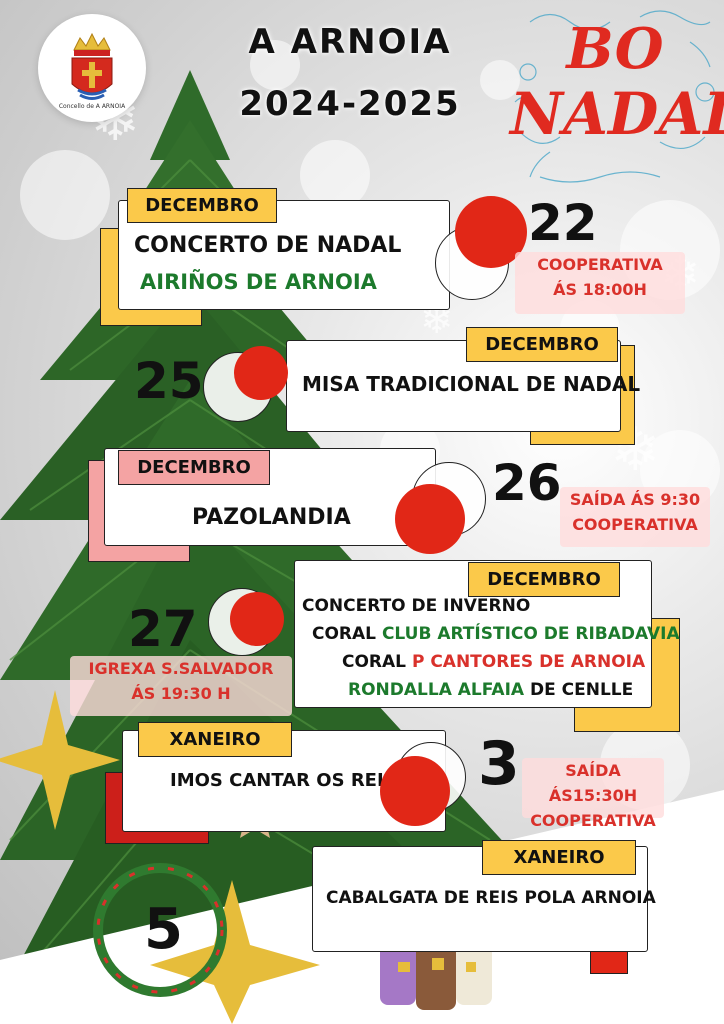 This screenshot has width=724, height=1024. I want to click on event-line-2: CORAL CLUB ARTÍSTICO DE RIBADAVIA, so click(496, 634).